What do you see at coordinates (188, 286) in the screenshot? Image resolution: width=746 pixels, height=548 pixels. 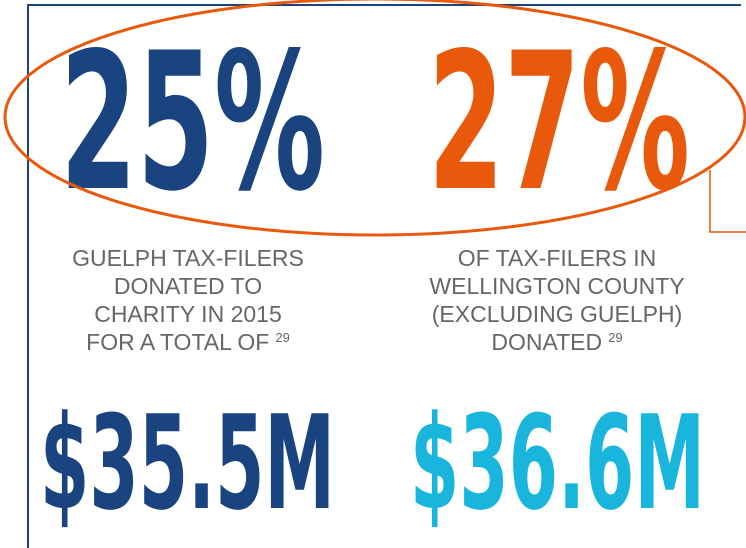 I see `description-line: DONATED TO` at bounding box center [188, 286].